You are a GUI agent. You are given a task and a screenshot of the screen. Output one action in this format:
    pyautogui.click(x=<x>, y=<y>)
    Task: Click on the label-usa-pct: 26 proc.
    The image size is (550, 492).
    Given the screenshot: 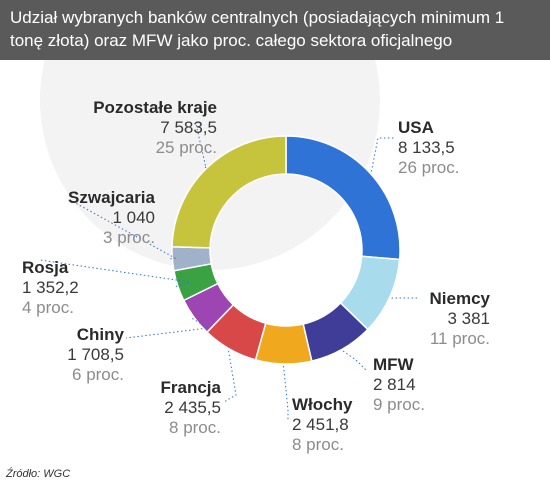 What is the action you would take?
    pyautogui.click(x=429, y=167)
    